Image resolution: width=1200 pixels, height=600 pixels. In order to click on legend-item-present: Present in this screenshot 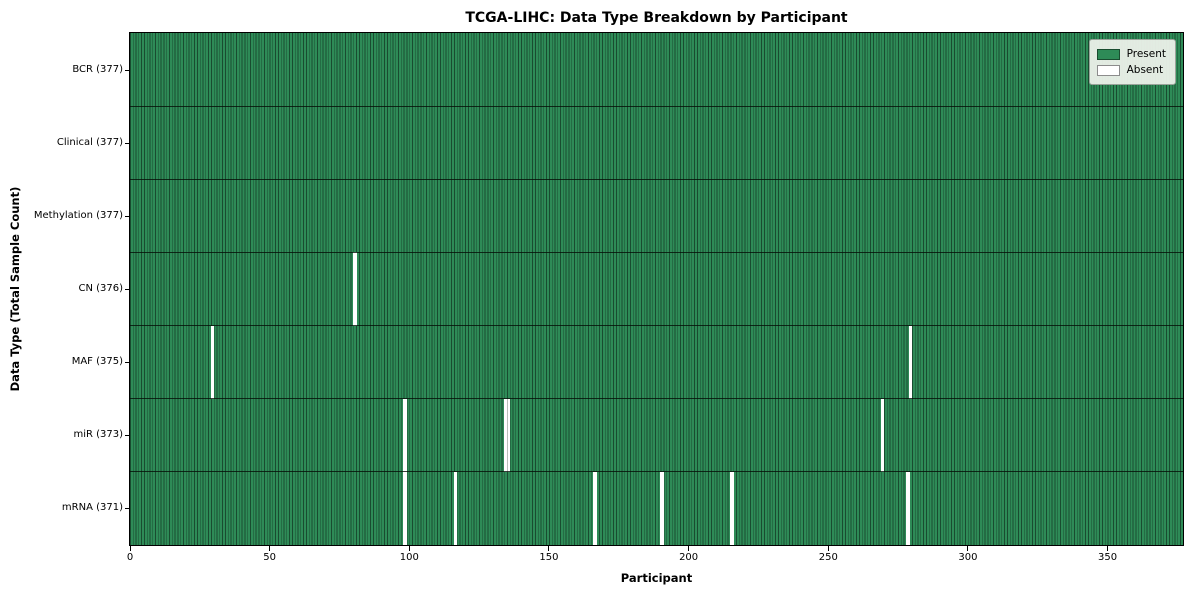, I will do `click(1131, 54)`.